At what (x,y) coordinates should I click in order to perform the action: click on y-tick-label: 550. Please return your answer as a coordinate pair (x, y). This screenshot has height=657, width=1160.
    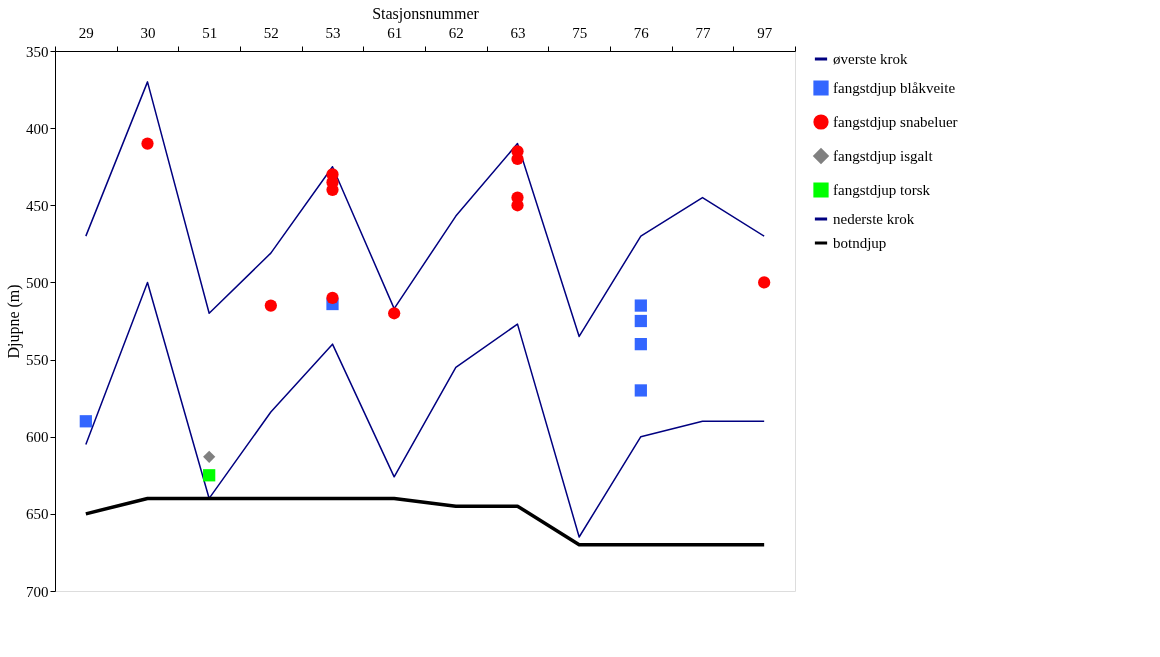
    Looking at the image, I should click on (37, 360).